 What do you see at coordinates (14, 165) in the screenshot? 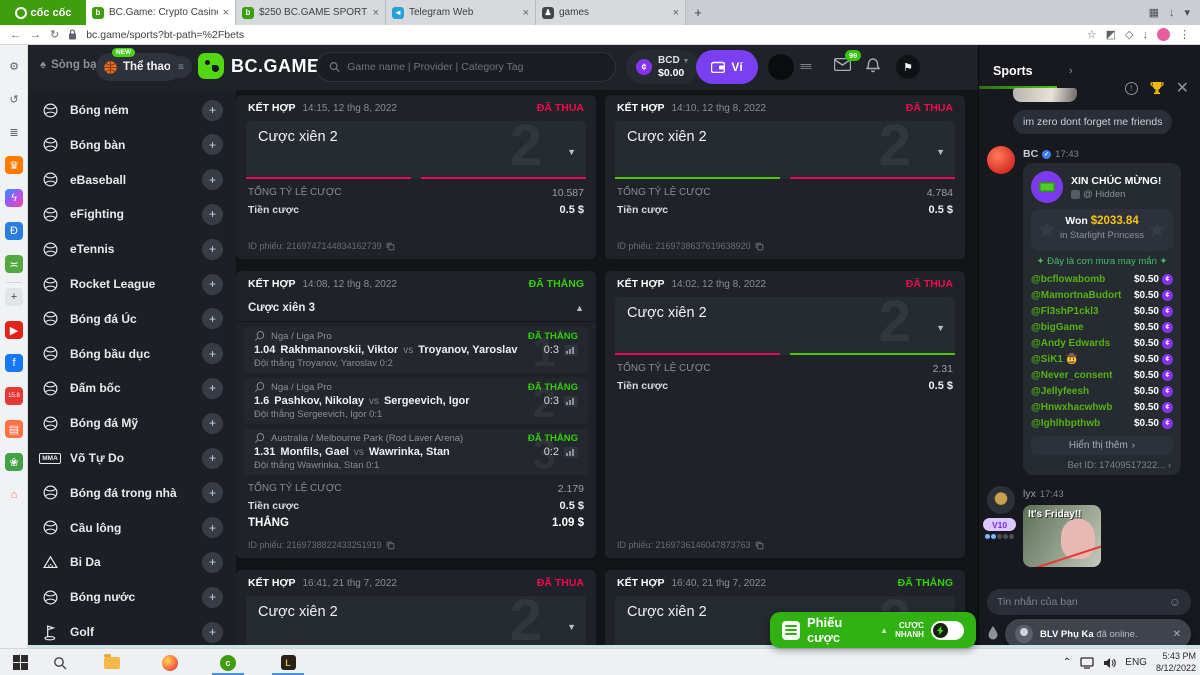
I see `crown-icon: ♛` at bounding box center [14, 165].